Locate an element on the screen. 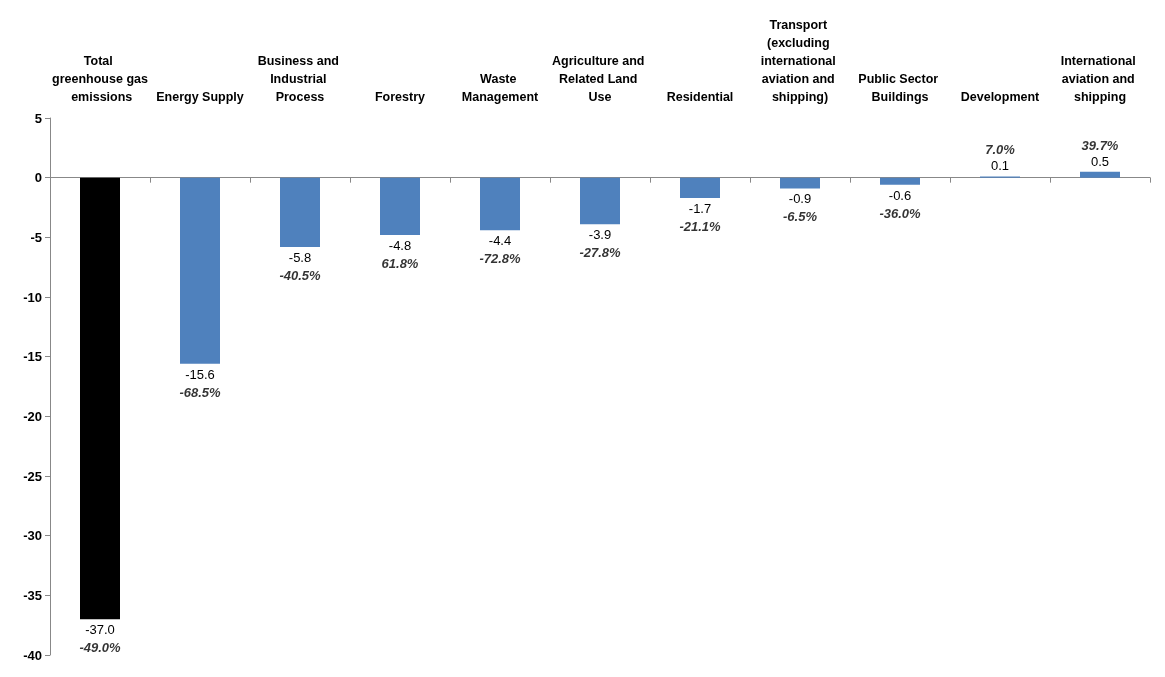 Image resolution: width=1165 pixels, height=677 pixels. data-label: -5.8 is located at coordinates (300, 257).